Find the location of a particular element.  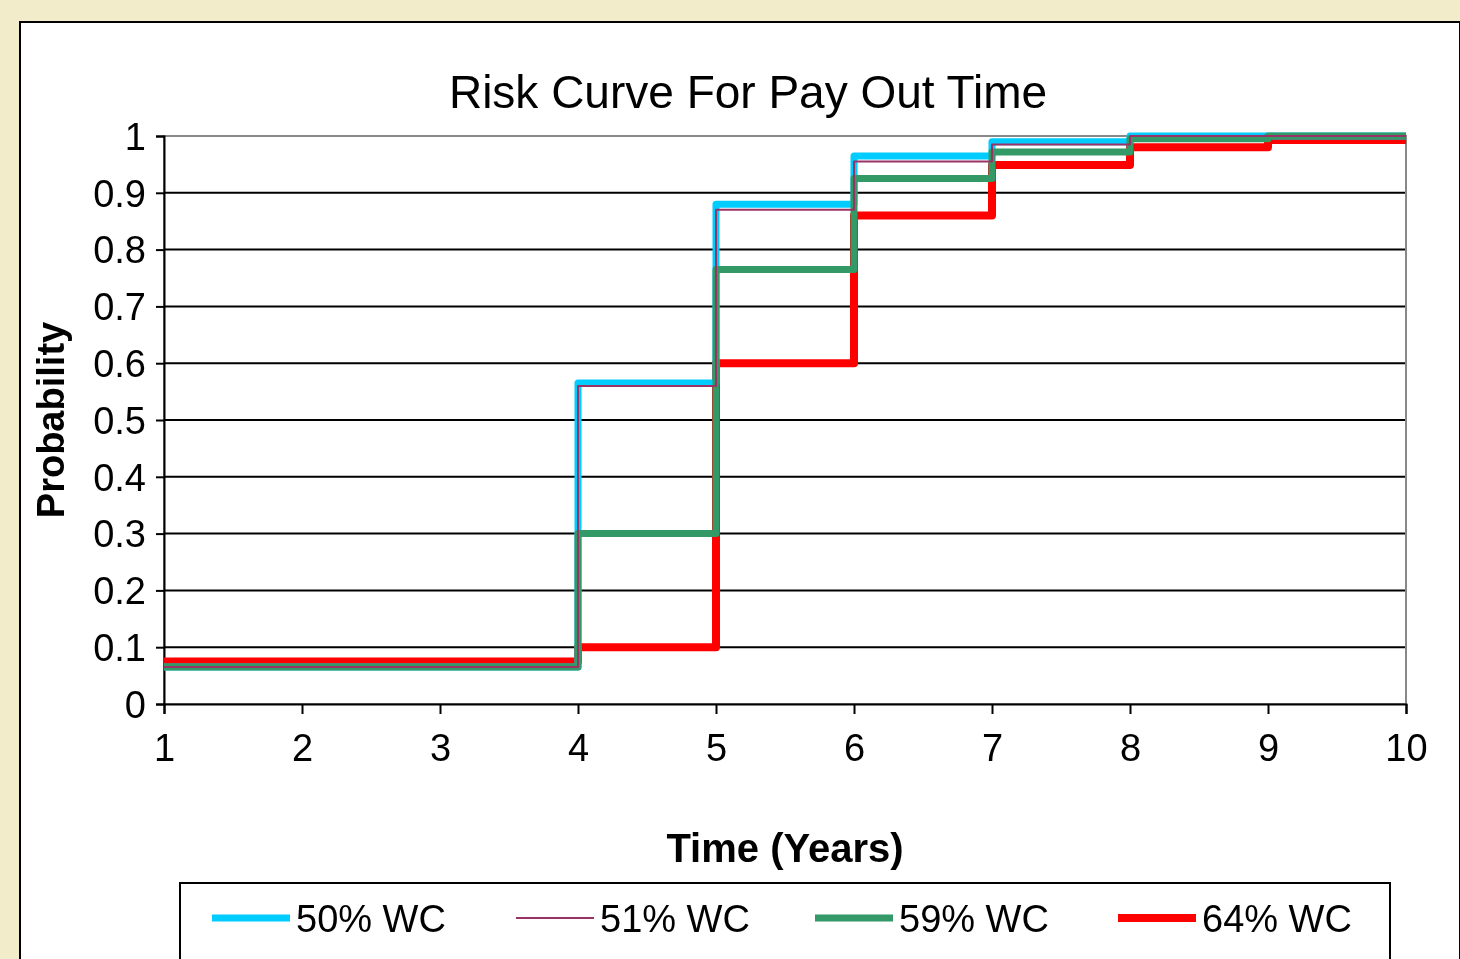

legend-label: 64% WC is located at coordinates (1277, 919).